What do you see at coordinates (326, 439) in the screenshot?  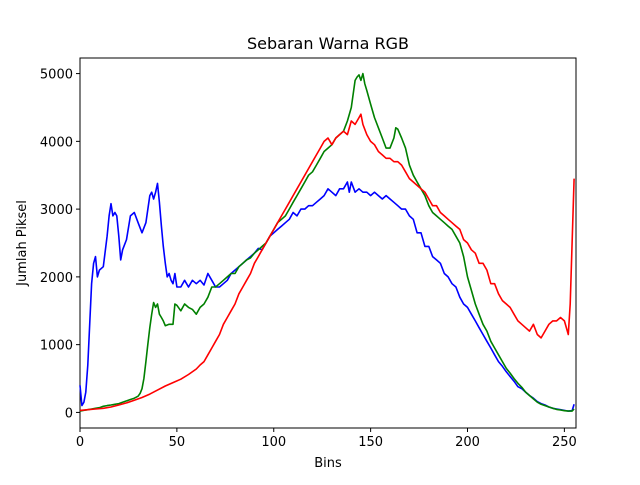 I see `x-axis-ticks: 0 50 100 150 200 250` at bounding box center [326, 439].